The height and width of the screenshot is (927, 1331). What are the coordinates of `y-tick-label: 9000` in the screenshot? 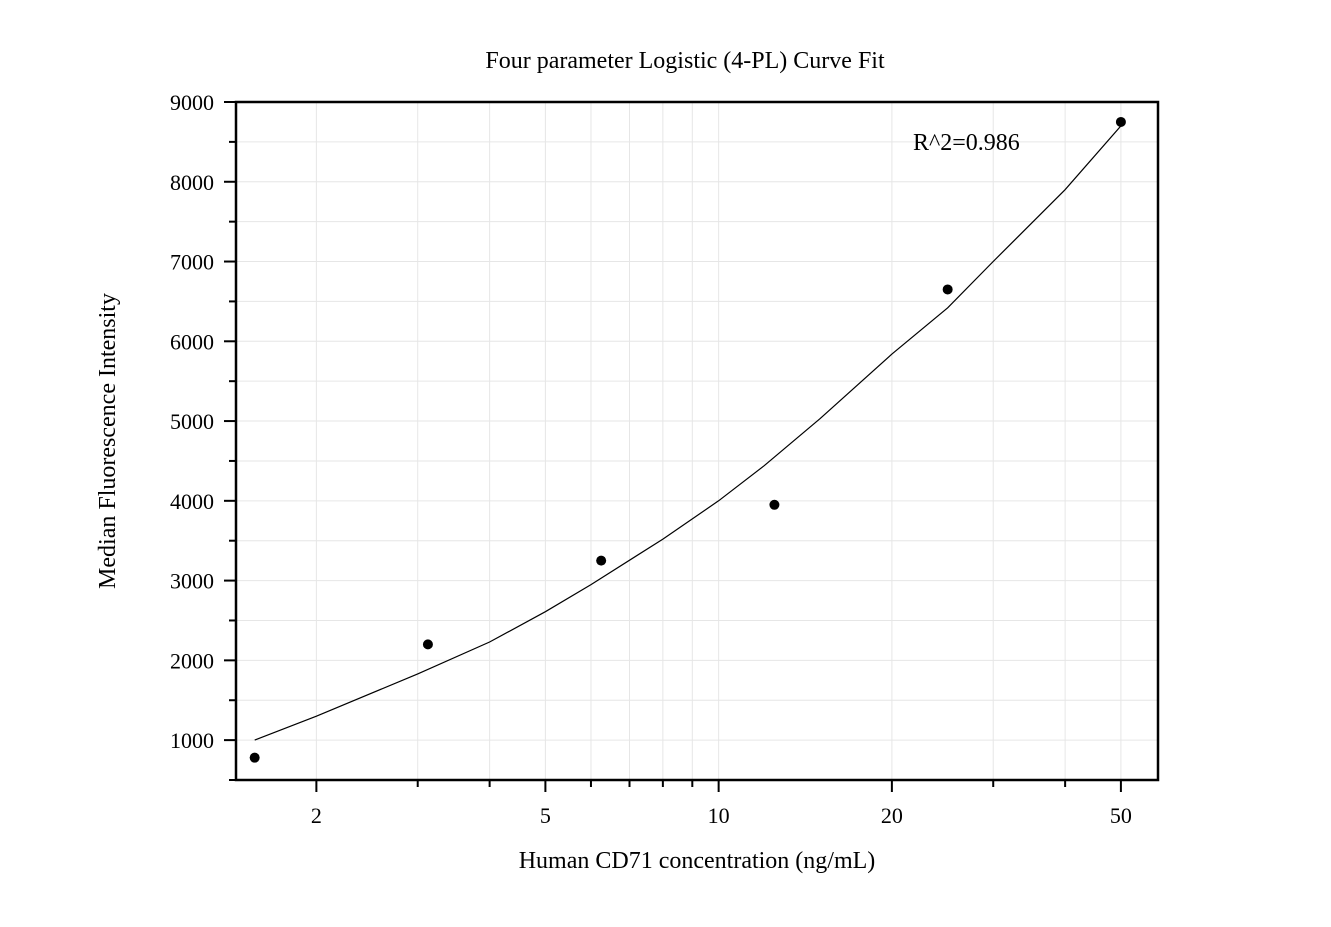 It's located at (192, 102).